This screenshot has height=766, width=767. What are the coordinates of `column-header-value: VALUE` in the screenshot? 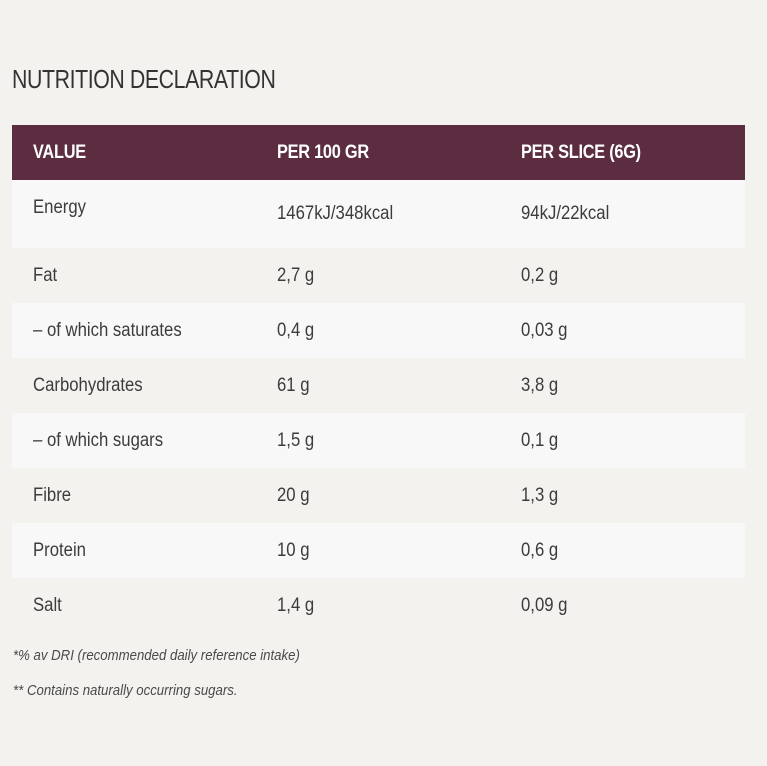 It's located at (59, 152).